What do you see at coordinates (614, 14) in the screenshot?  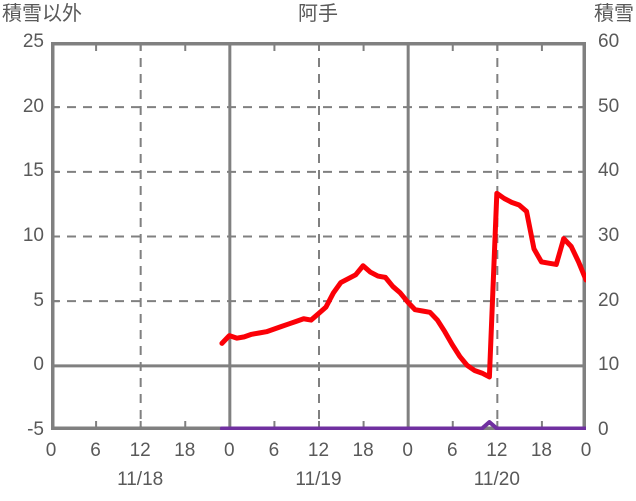 I see `right-axis-title: 積雪` at bounding box center [614, 14].